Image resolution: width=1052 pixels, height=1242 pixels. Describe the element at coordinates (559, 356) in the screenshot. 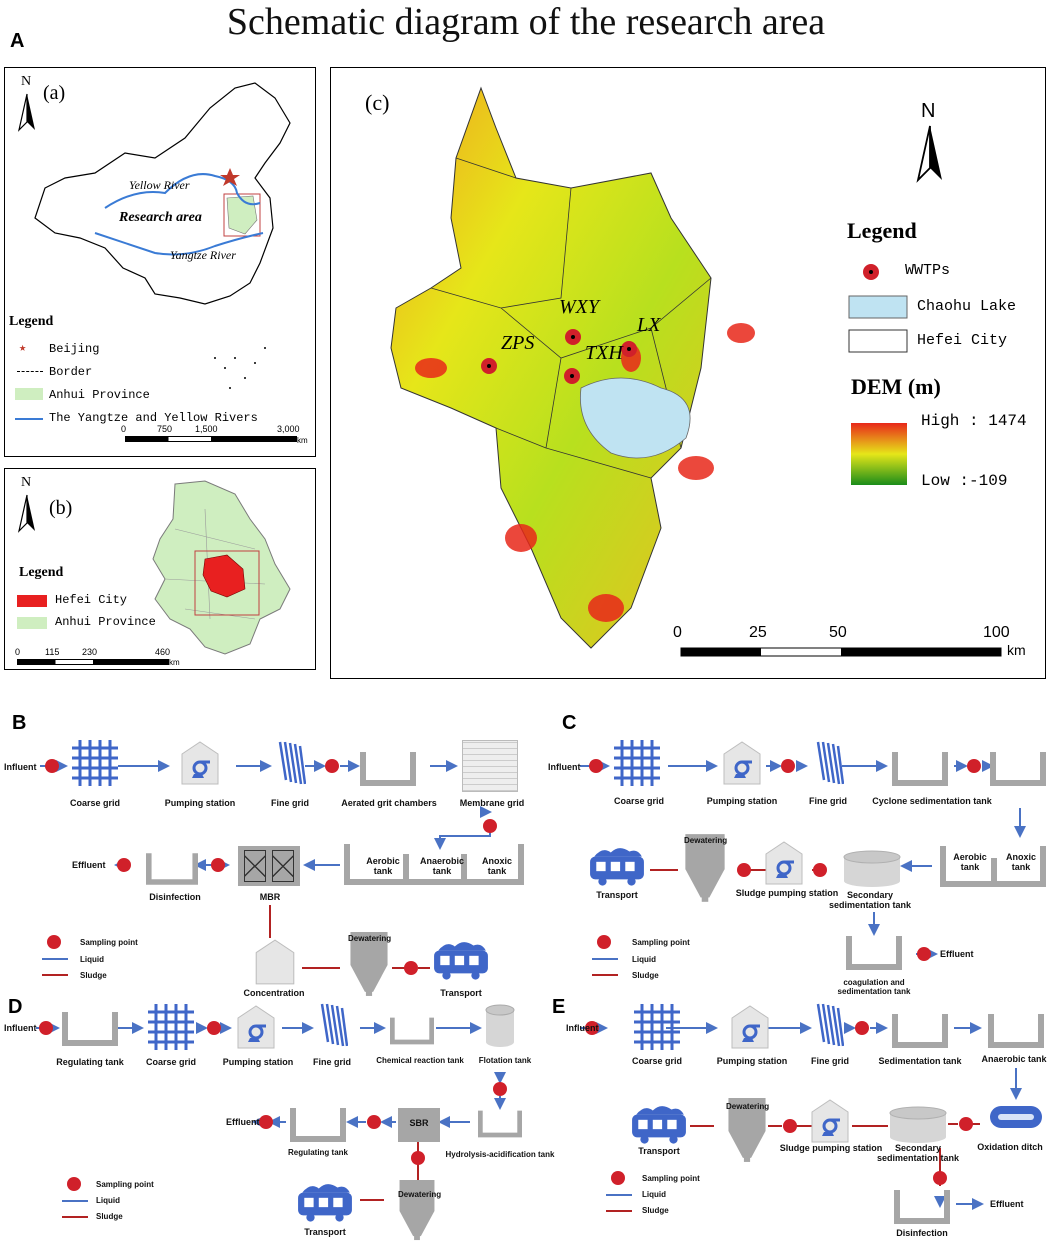

I see `wwtp-markers` at that location.